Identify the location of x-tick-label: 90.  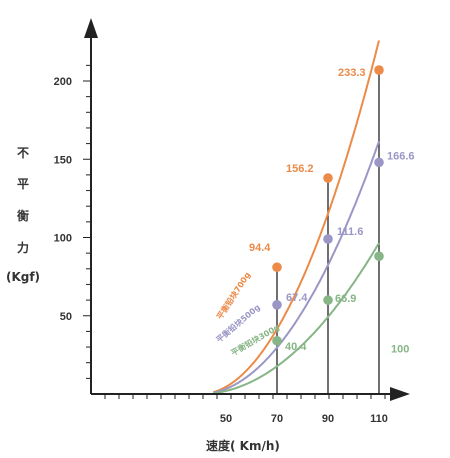
(328, 419).